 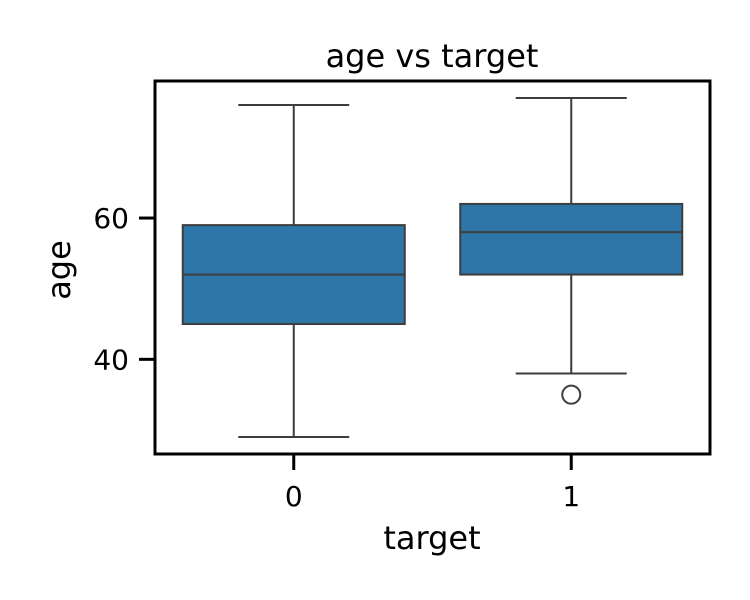 What do you see at coordinates (571, 496) in the screenshot?
I see `x-tick-label: 1` at bounding box center [571, 496].